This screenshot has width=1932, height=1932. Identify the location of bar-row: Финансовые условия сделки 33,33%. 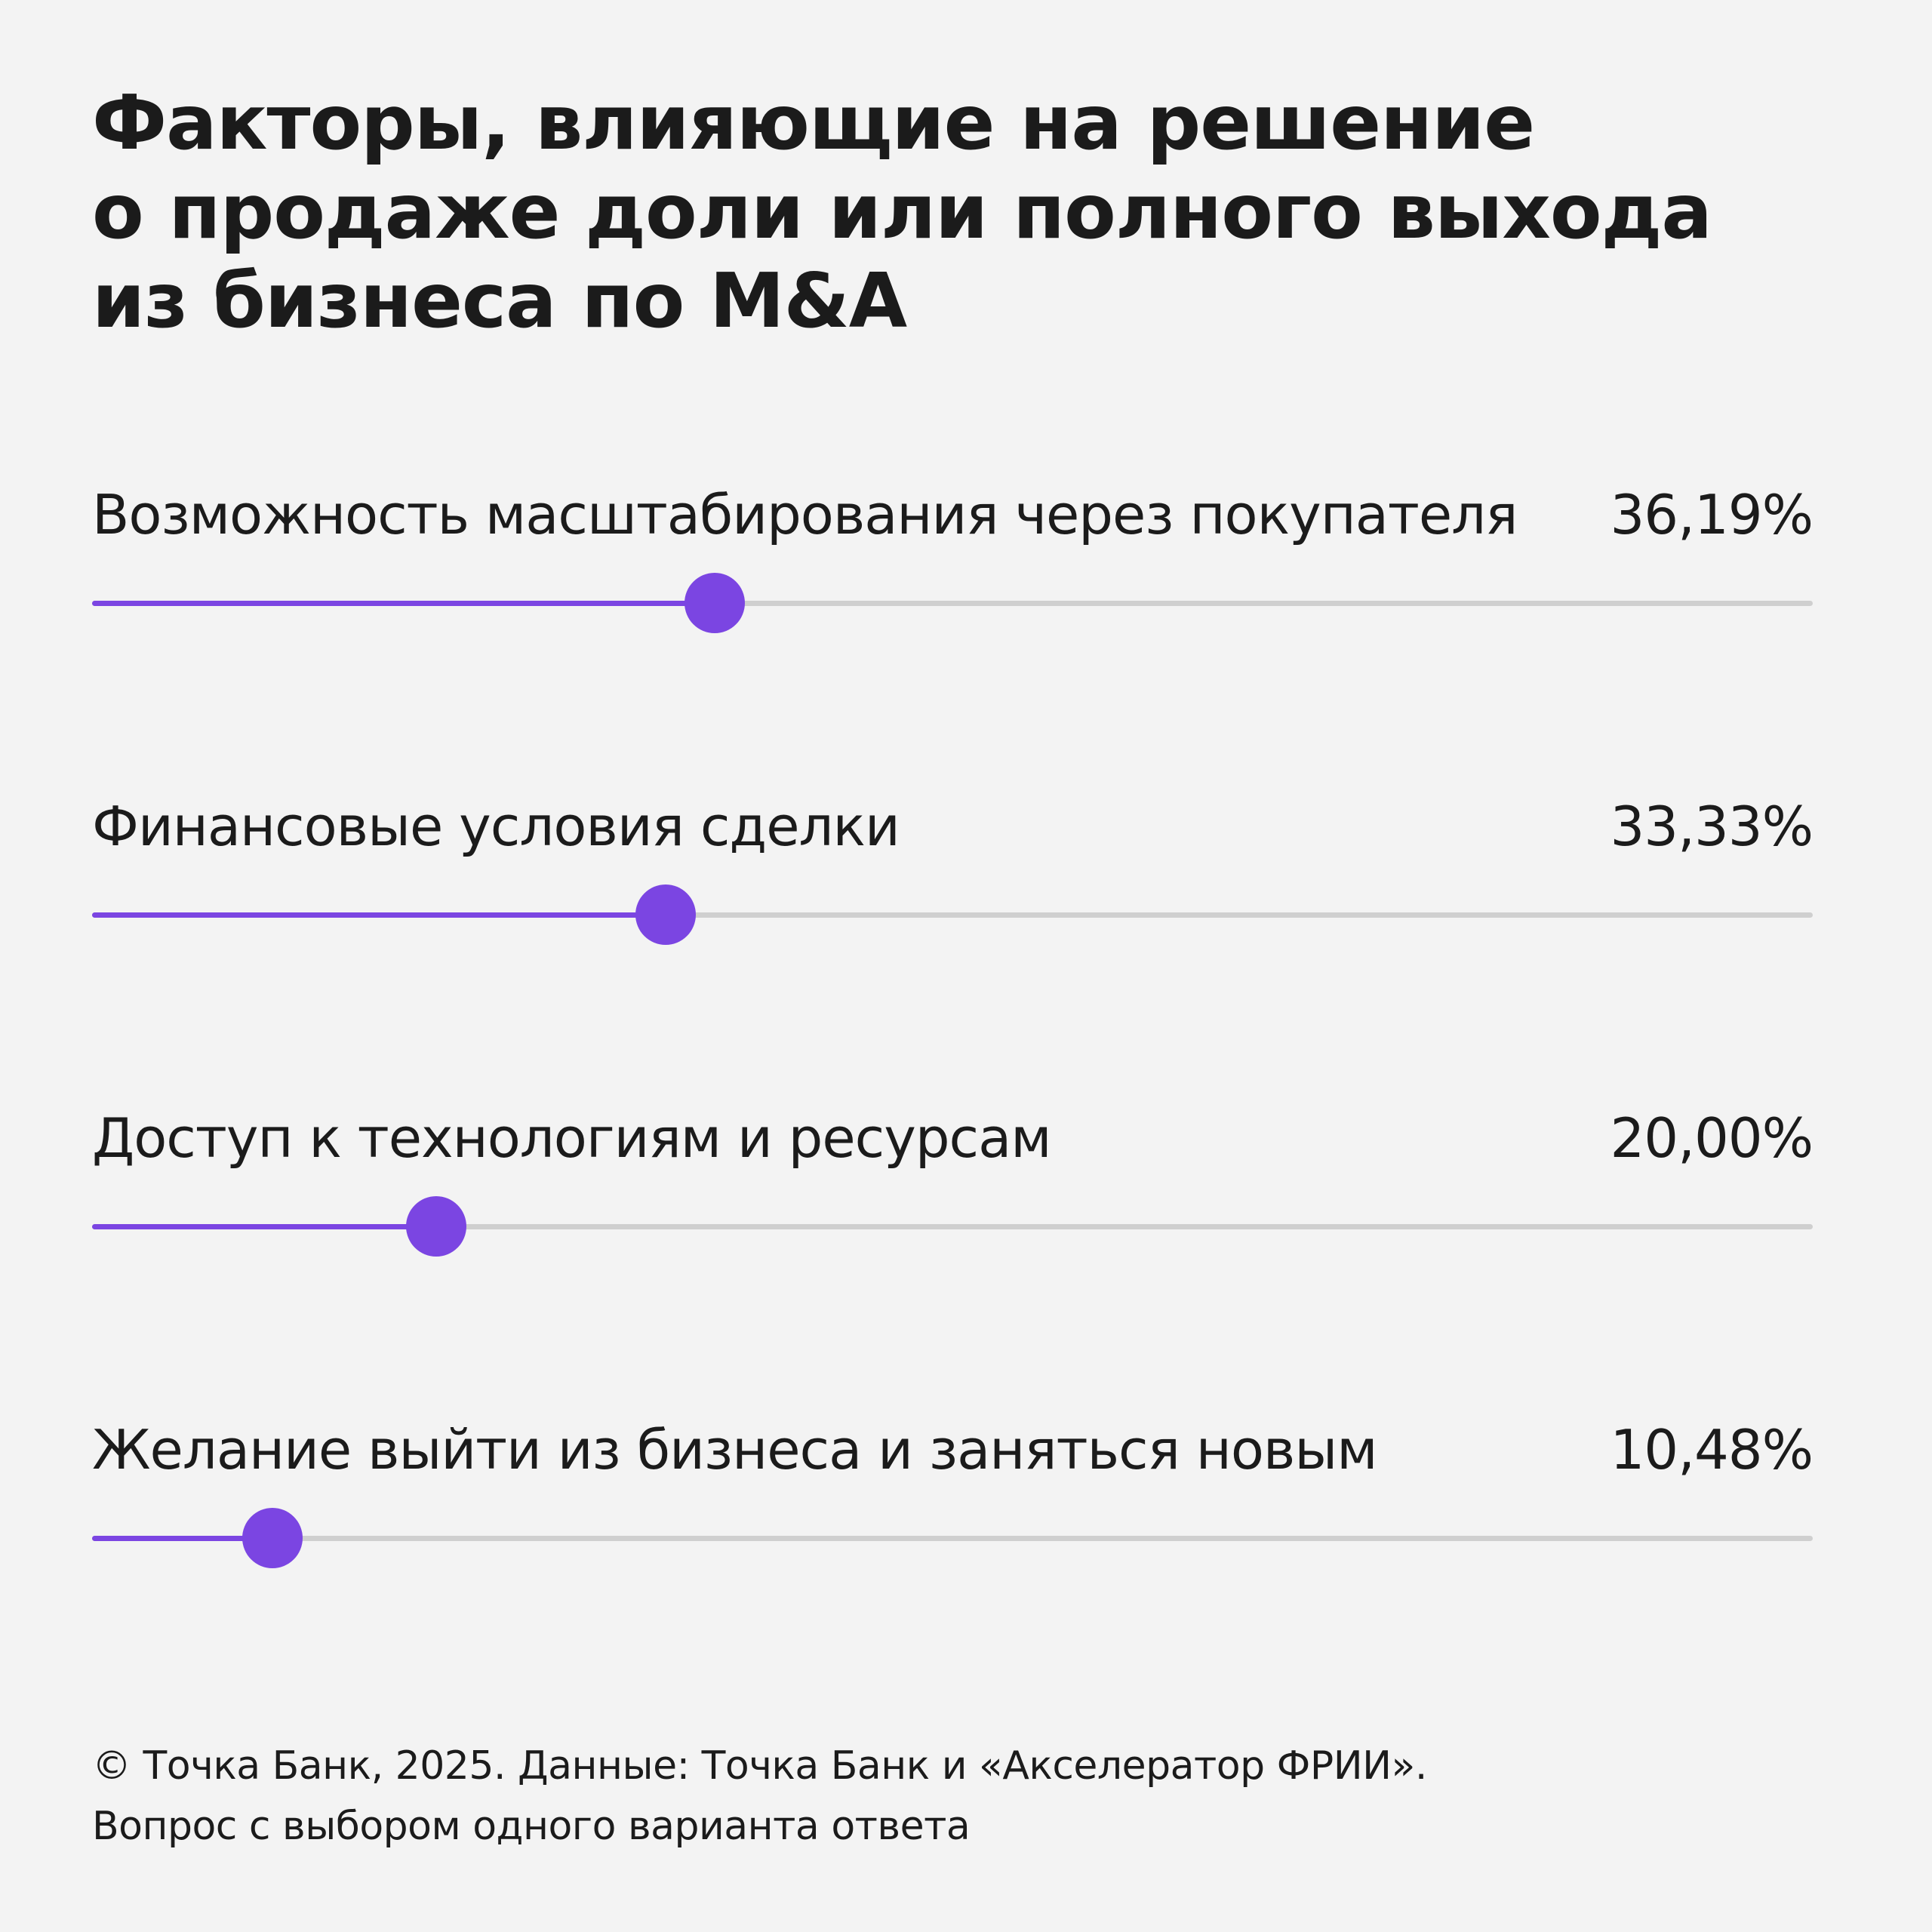
(953, 950).